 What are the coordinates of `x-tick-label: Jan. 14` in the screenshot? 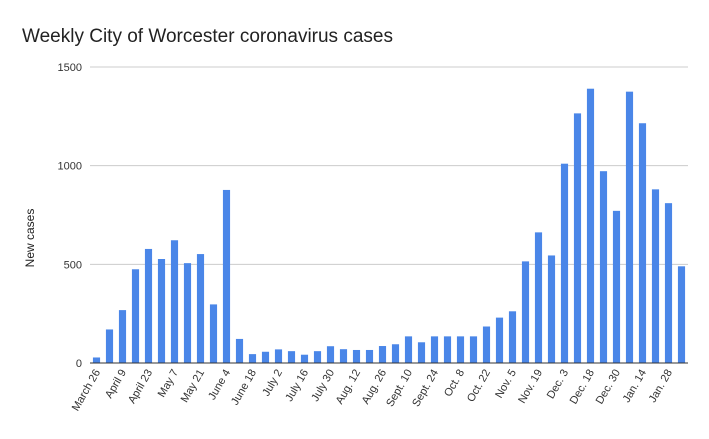 It's located at (635, 386).